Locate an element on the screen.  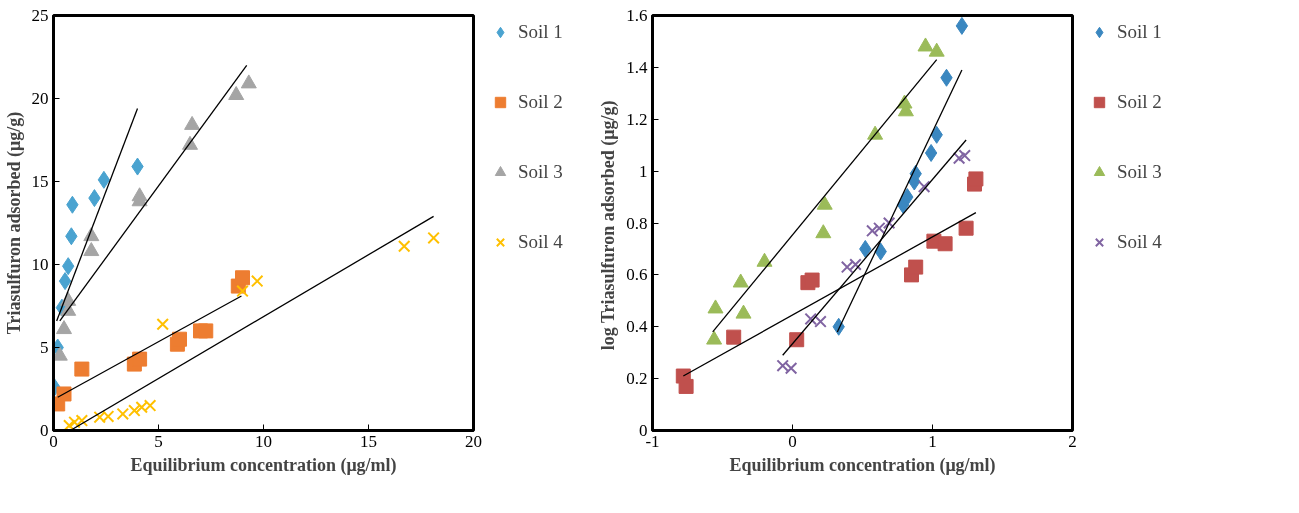
x-tick-label: 5 is located at coordinates (158, 441).